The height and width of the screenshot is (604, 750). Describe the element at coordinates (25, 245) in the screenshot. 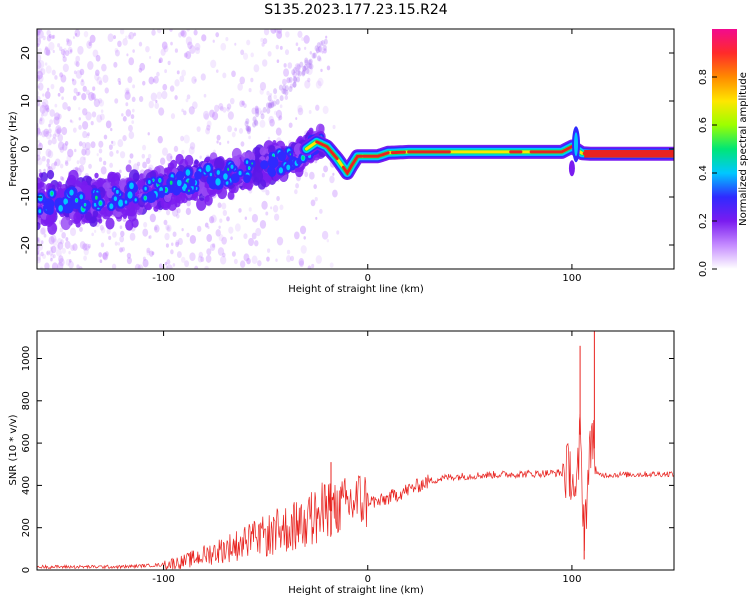

I see `spectrogram-y-tick-label: -20` at that location.